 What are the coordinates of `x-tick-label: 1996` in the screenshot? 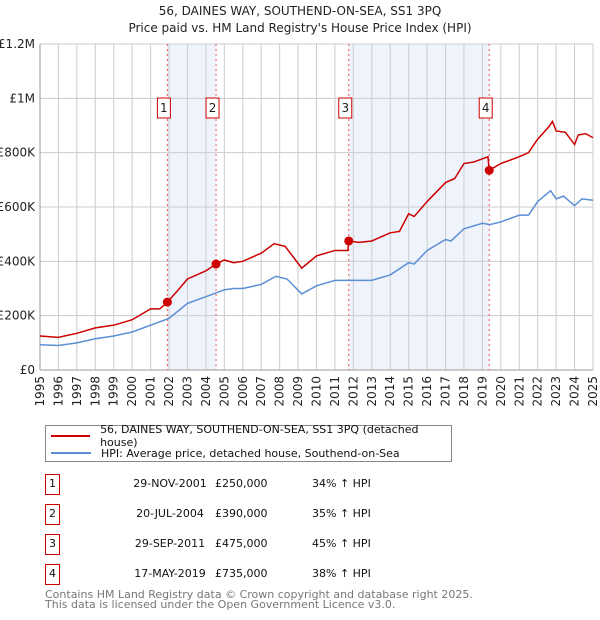 It's located at (58, 391).